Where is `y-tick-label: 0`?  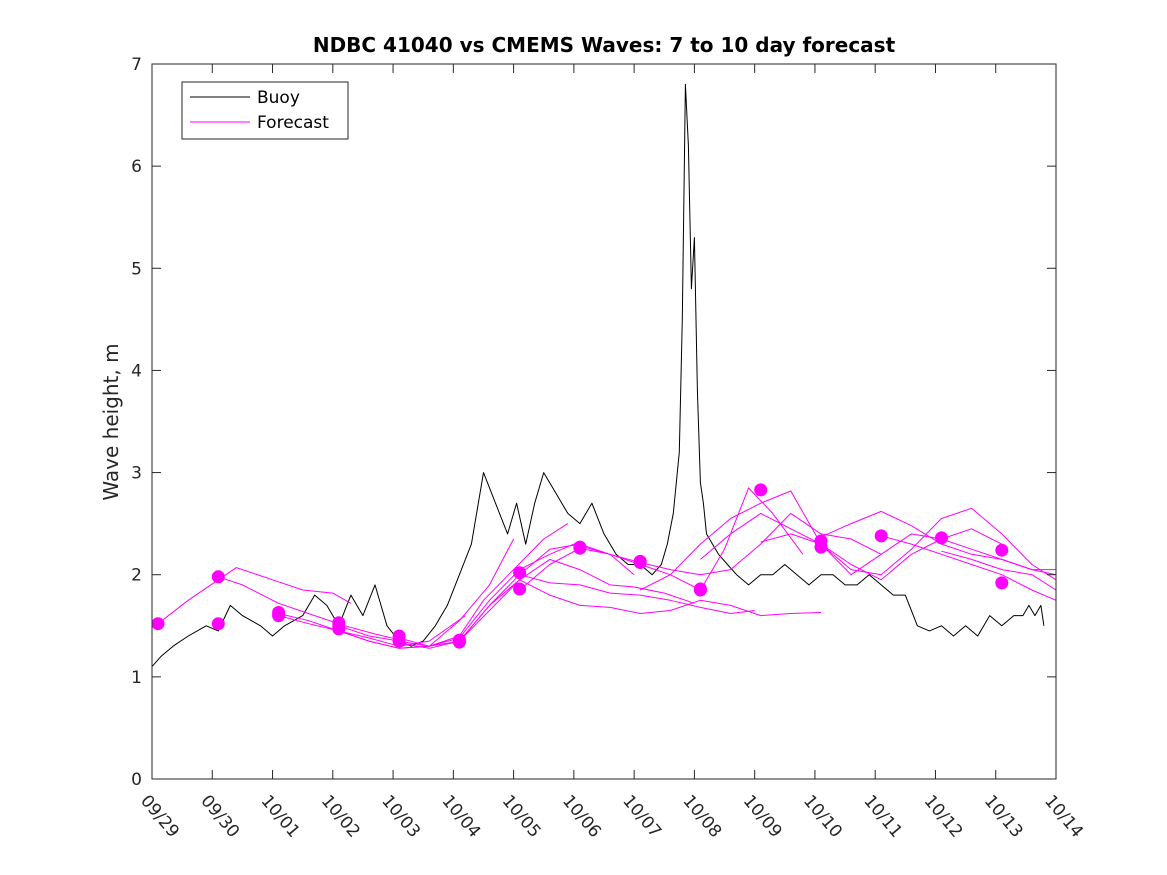
y-tick-label: 0 is located at coordinates (136, 780).